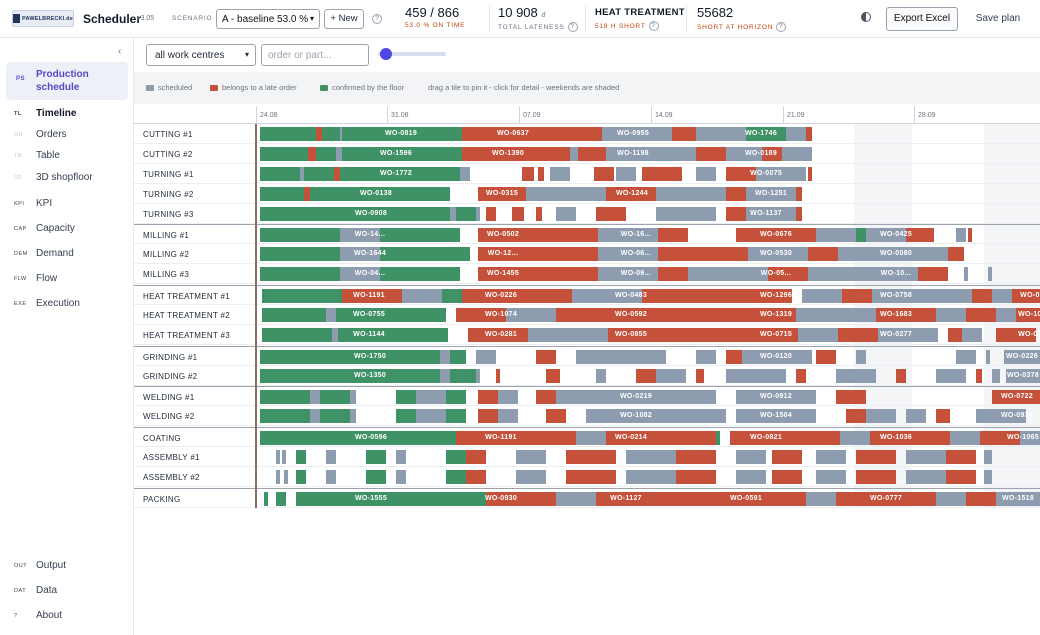  What do you see at coordinates (633, 153) in the screenshot?
I see `work-order-label: WO-1198` at bounding box center [633, 153].